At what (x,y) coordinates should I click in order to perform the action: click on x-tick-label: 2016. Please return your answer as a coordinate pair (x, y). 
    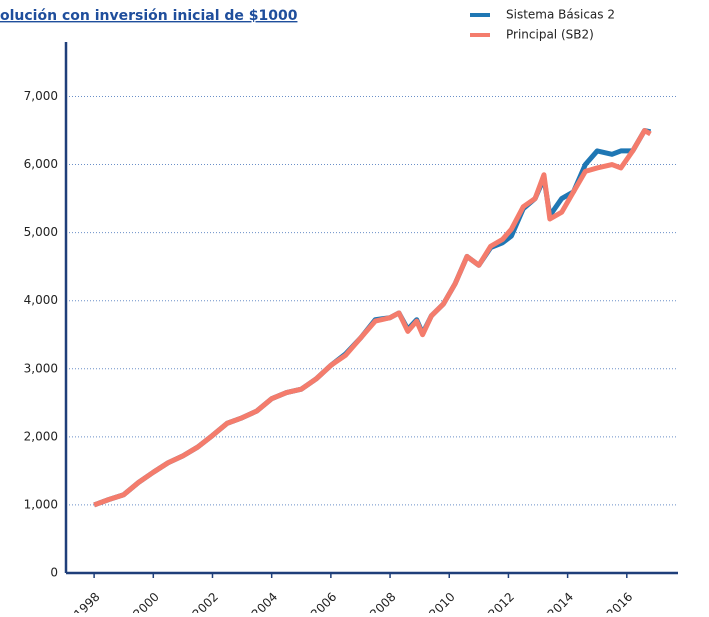
    Looking at the image, I should click on (619, 601).